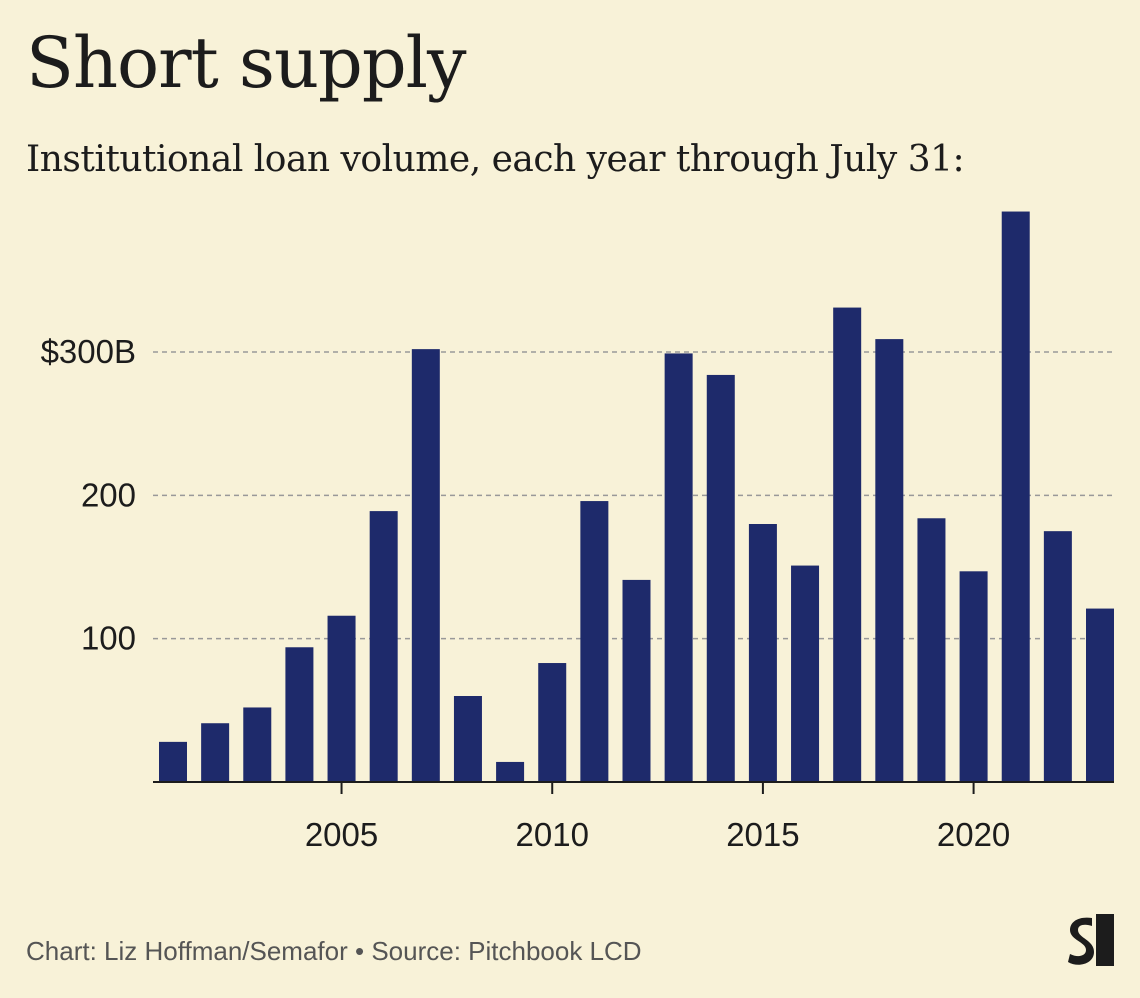 Image resolution: width=1140 pixels, height=998 pixels. Describe the element at coordinates (299, 714) in the screenshot. I see `bar-2004` at that location.